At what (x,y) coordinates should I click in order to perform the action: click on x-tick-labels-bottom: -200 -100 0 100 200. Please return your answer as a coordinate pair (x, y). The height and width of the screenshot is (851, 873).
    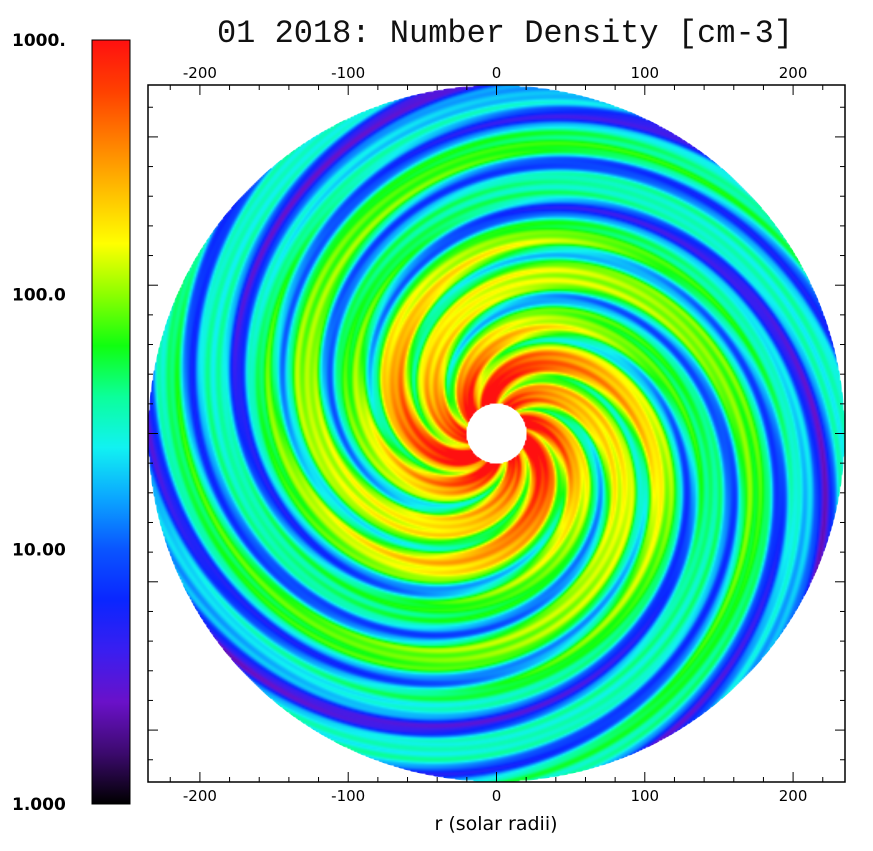
    Looking at the image, I should click on (495, 796).